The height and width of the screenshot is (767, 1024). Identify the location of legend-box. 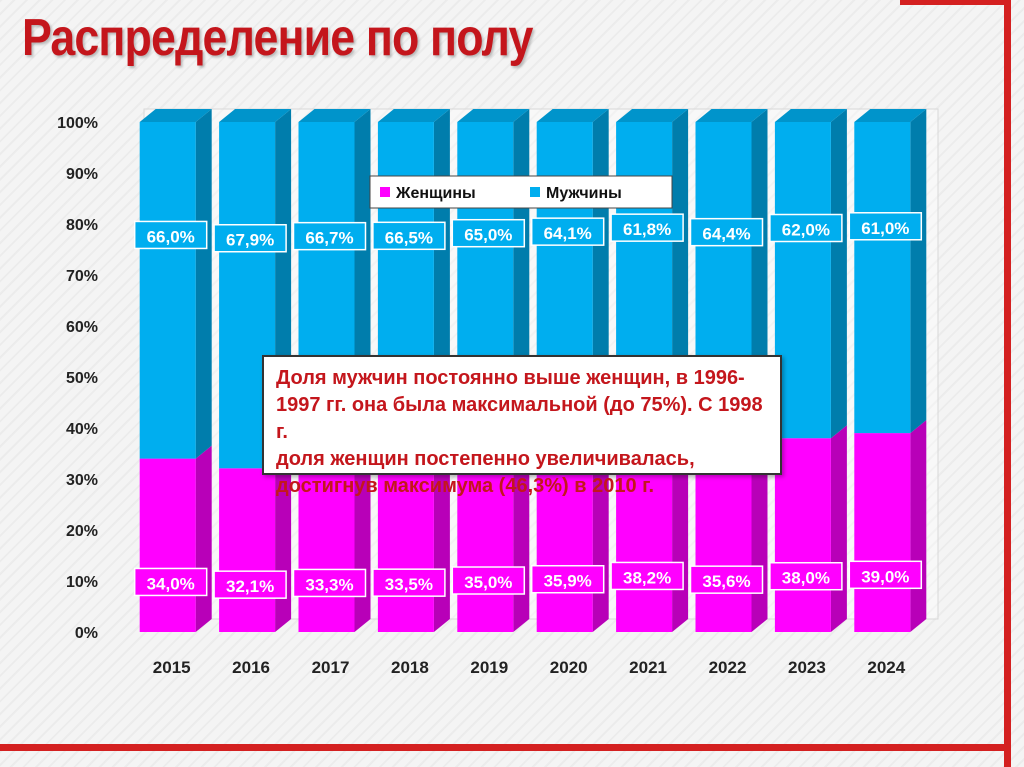
(521, 192).